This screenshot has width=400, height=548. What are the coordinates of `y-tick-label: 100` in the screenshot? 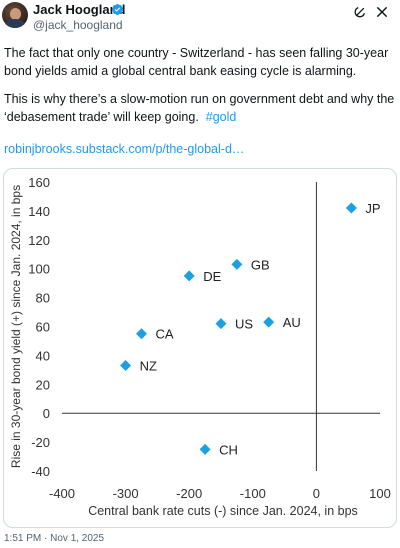 It's located at (39, 269).